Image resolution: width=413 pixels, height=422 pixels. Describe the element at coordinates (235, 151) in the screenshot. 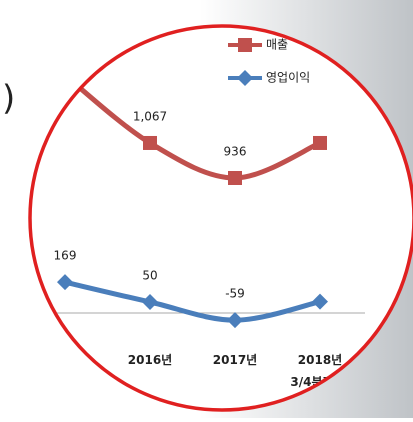

I see `data-label: 936` at that location.